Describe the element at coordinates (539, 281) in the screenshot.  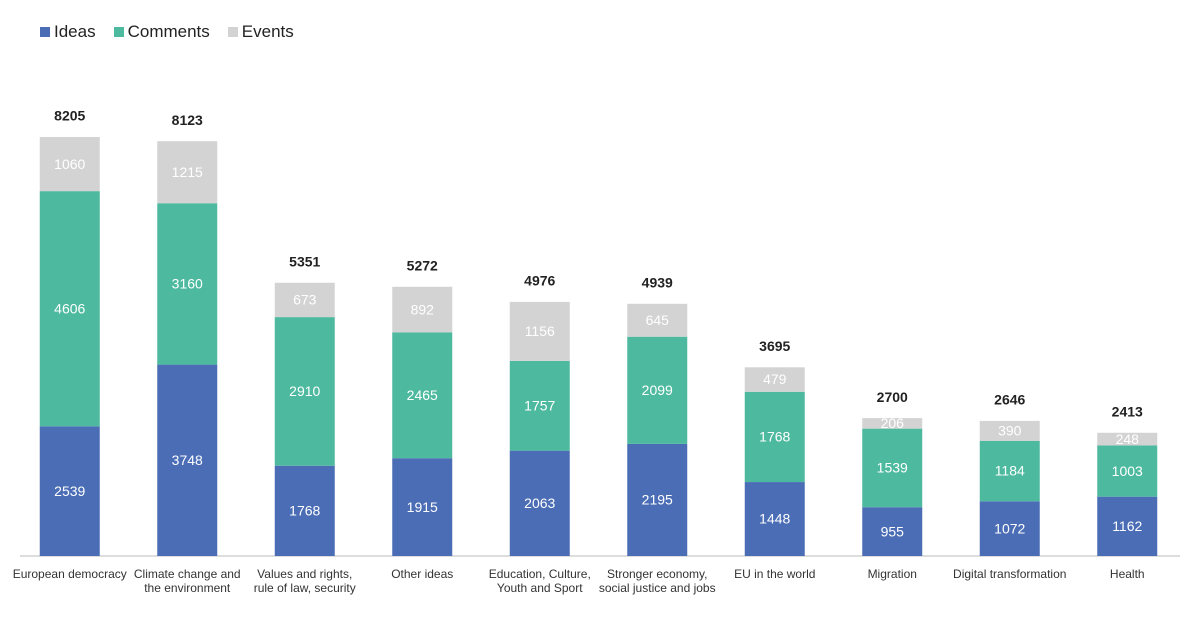
I see `total-label: 4976` at that location.